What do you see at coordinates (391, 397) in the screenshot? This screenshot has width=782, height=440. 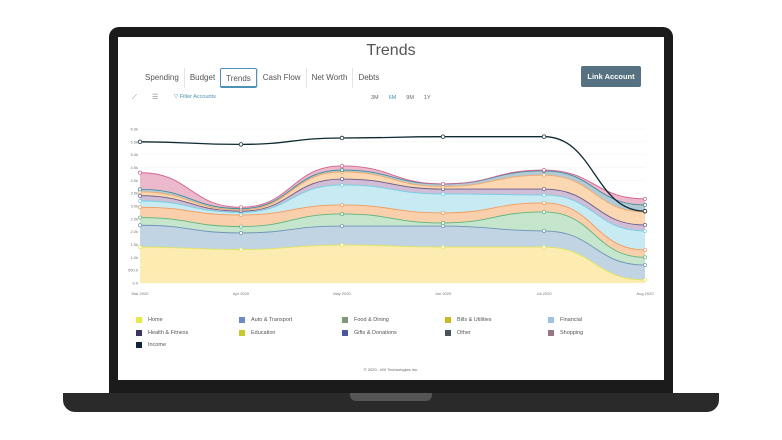 I see `laptop-notch` at bounding box center [391, 397].